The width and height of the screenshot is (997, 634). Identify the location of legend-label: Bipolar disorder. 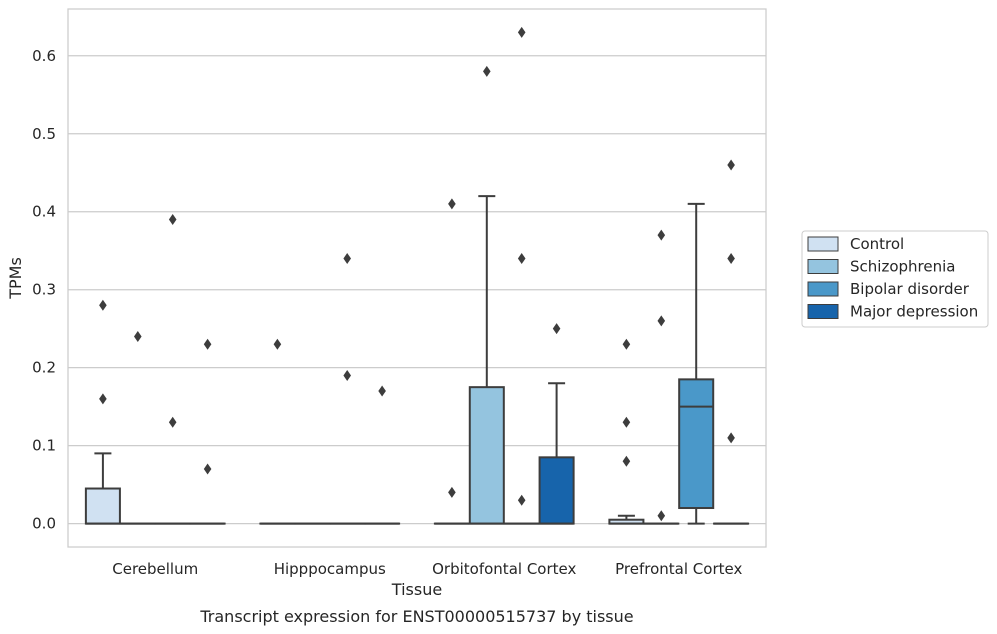
(910, 289).